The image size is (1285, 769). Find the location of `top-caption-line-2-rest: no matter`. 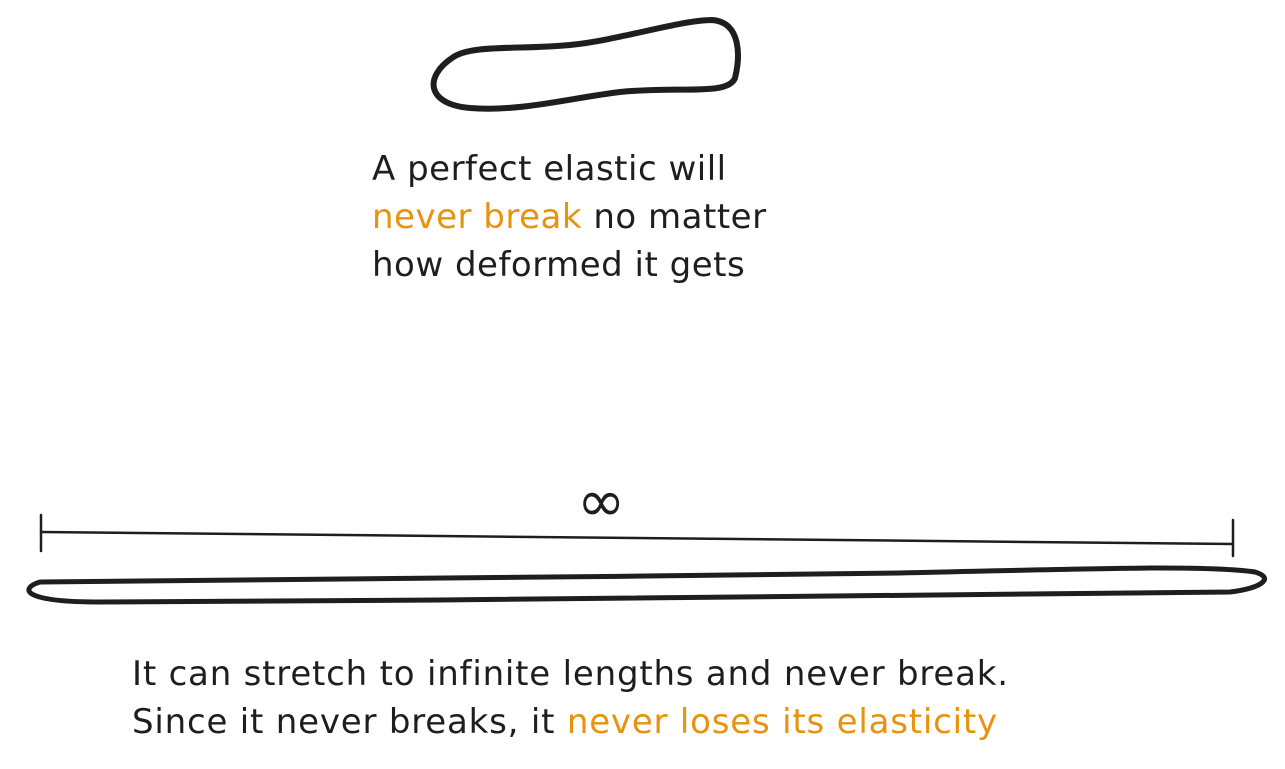

top-caption-line-2-rest: no matter is located at coordinates (674, 217).